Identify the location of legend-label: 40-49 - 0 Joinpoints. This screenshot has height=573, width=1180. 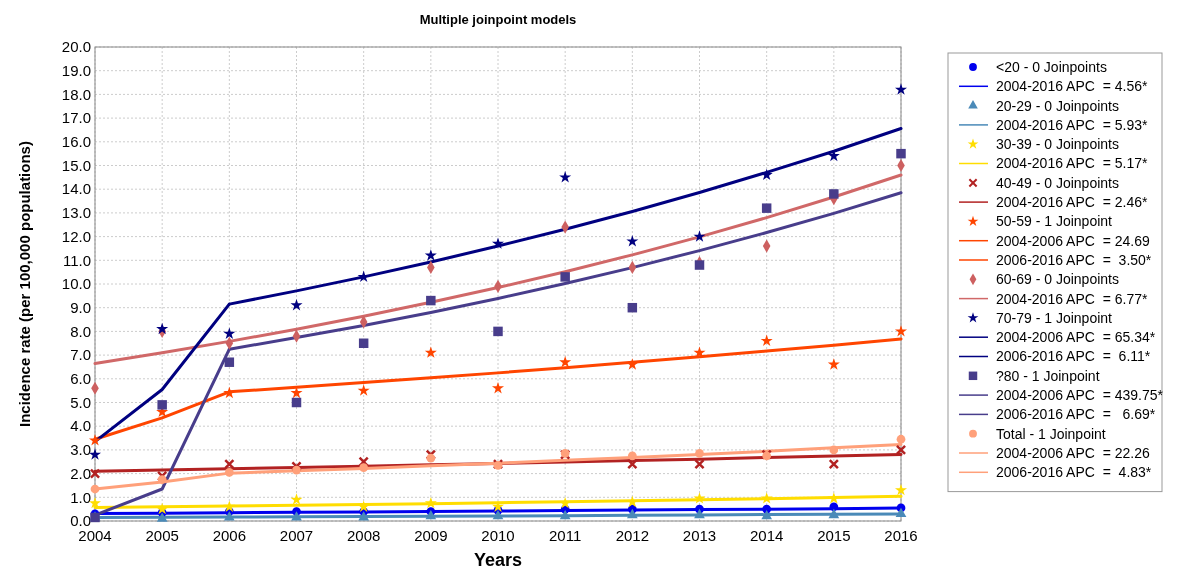
(1057, 182).